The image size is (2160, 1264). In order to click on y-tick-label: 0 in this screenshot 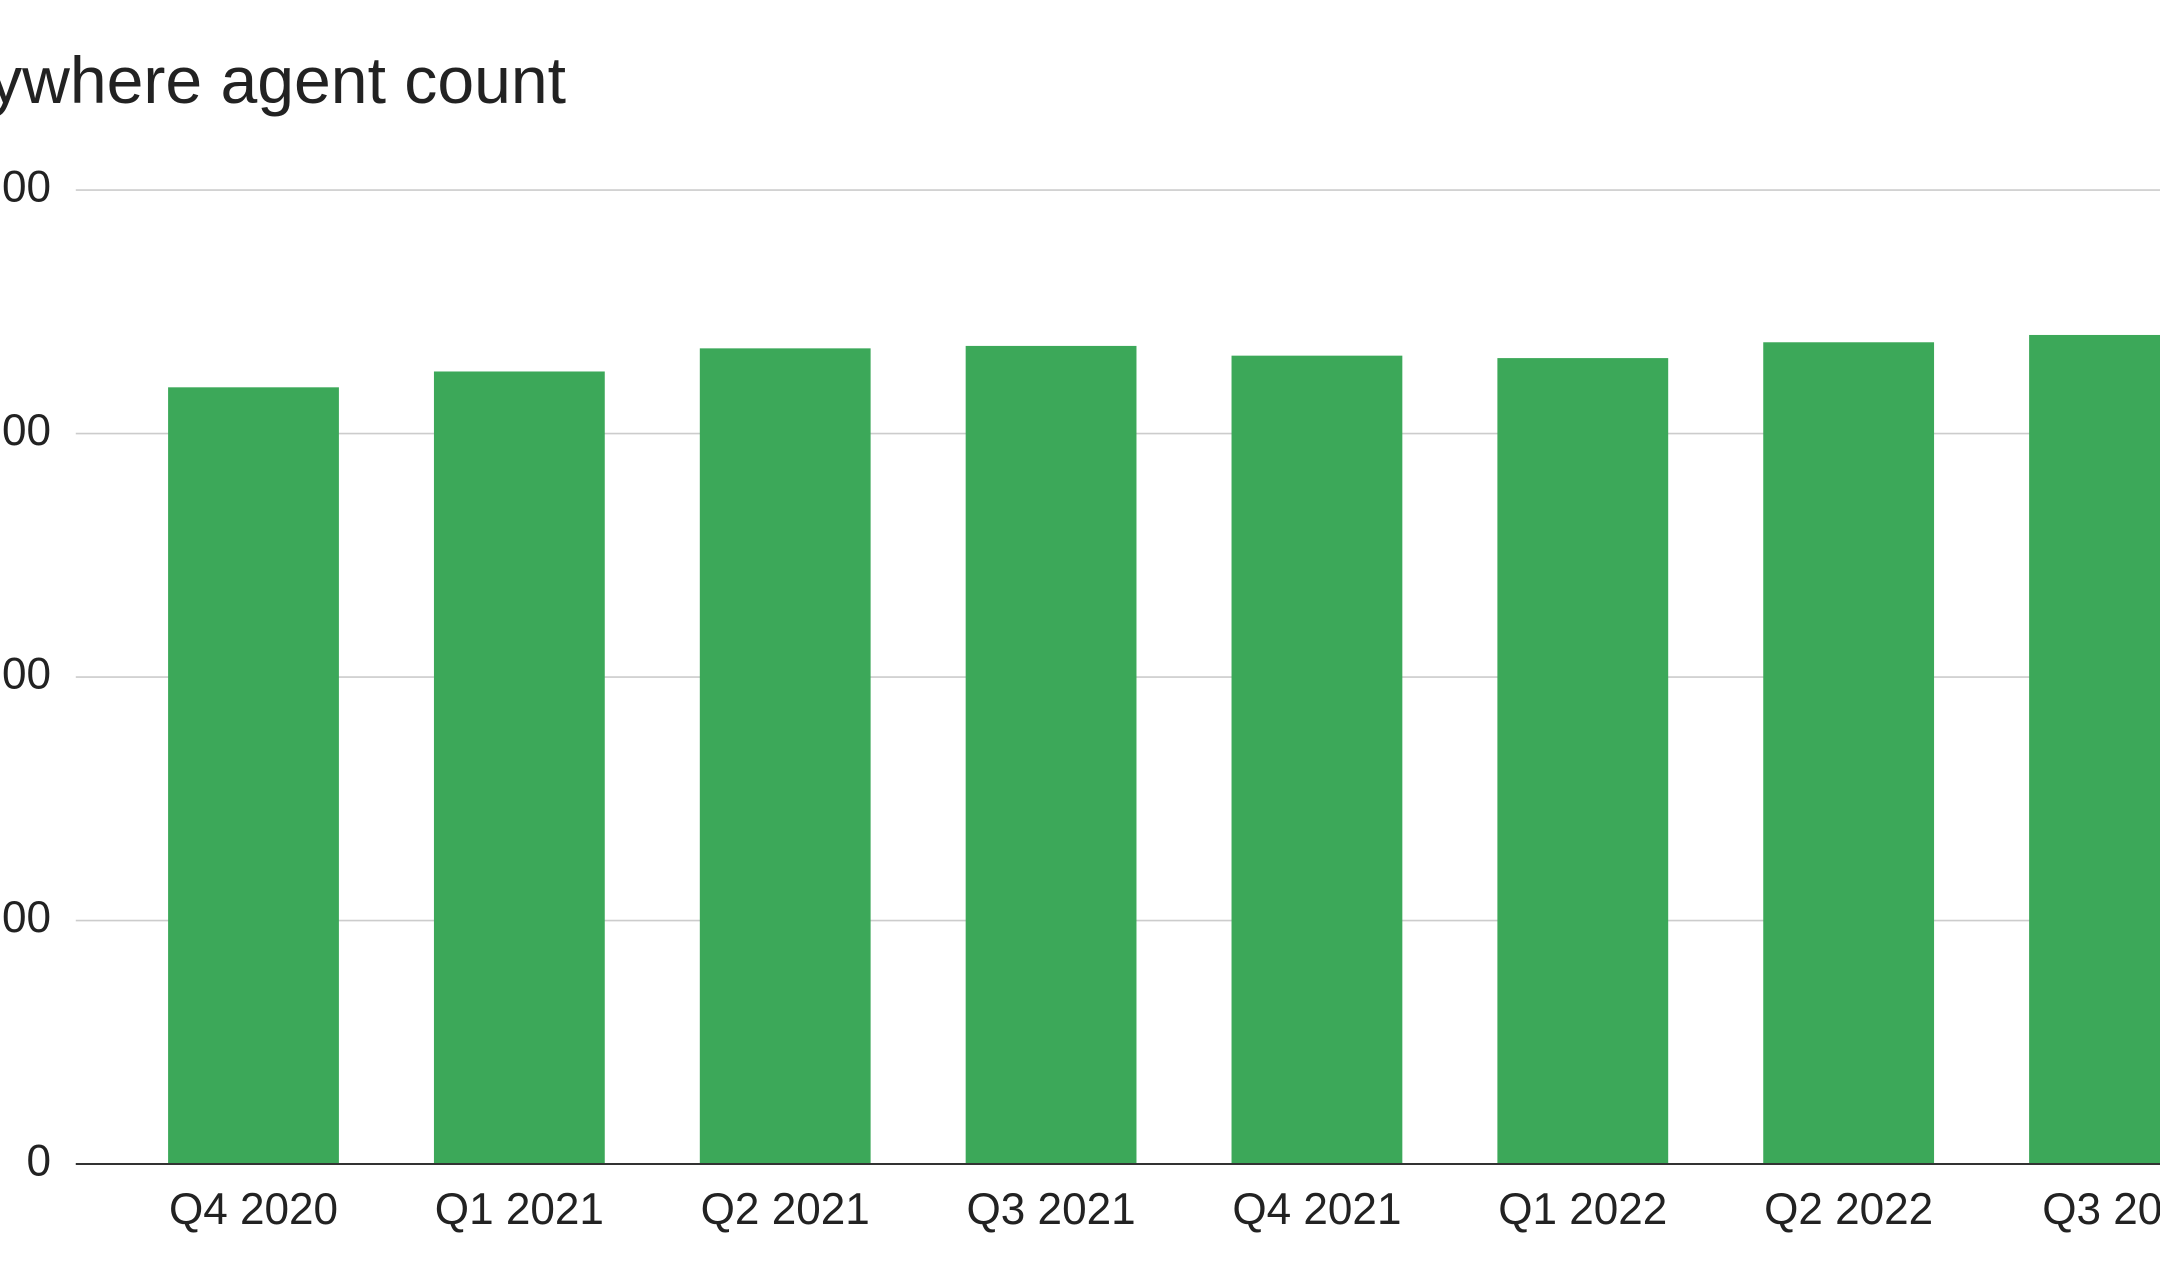, I will do `click(38, 1161)`.